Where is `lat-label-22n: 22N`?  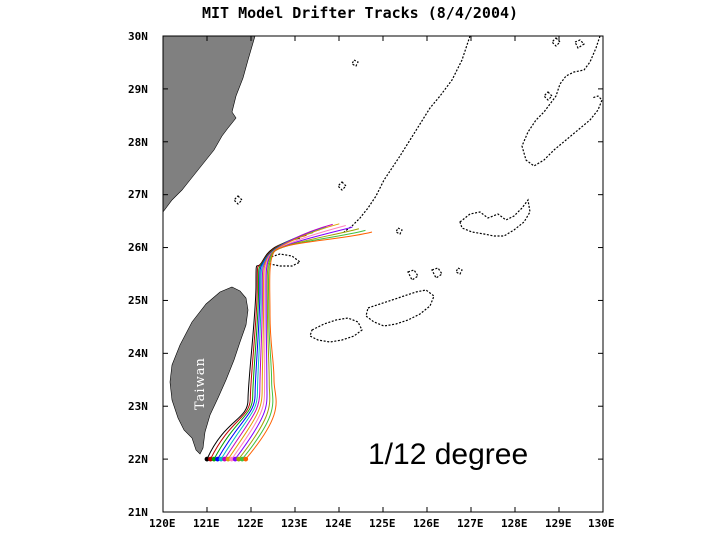
lat-label-22n: 22N is located at coordinates (138, 459).